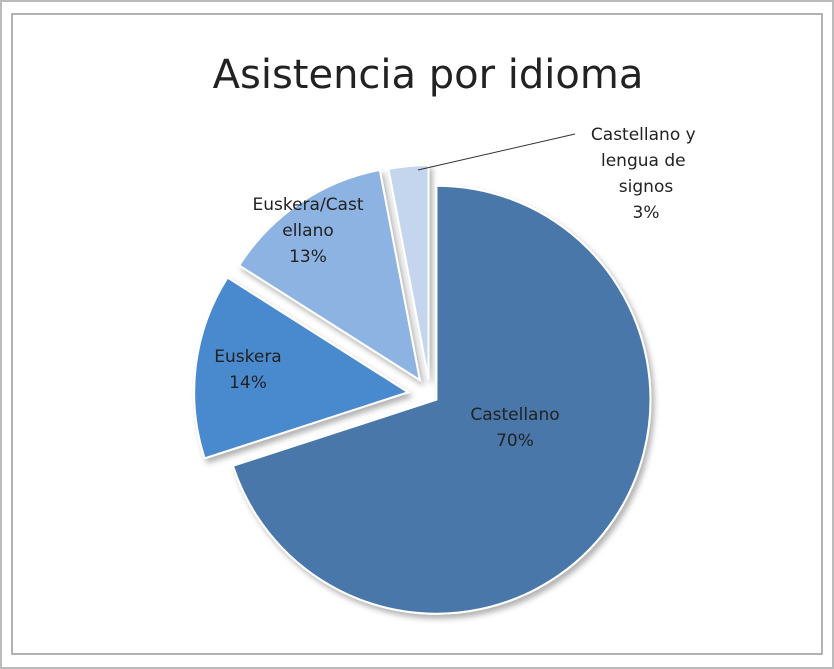 The width and height of the screenshot is (834, 669). Describe the element at coordinates (428, 75) in the screenshot. I see `chart-title: Asistencia por idioma` at that location.